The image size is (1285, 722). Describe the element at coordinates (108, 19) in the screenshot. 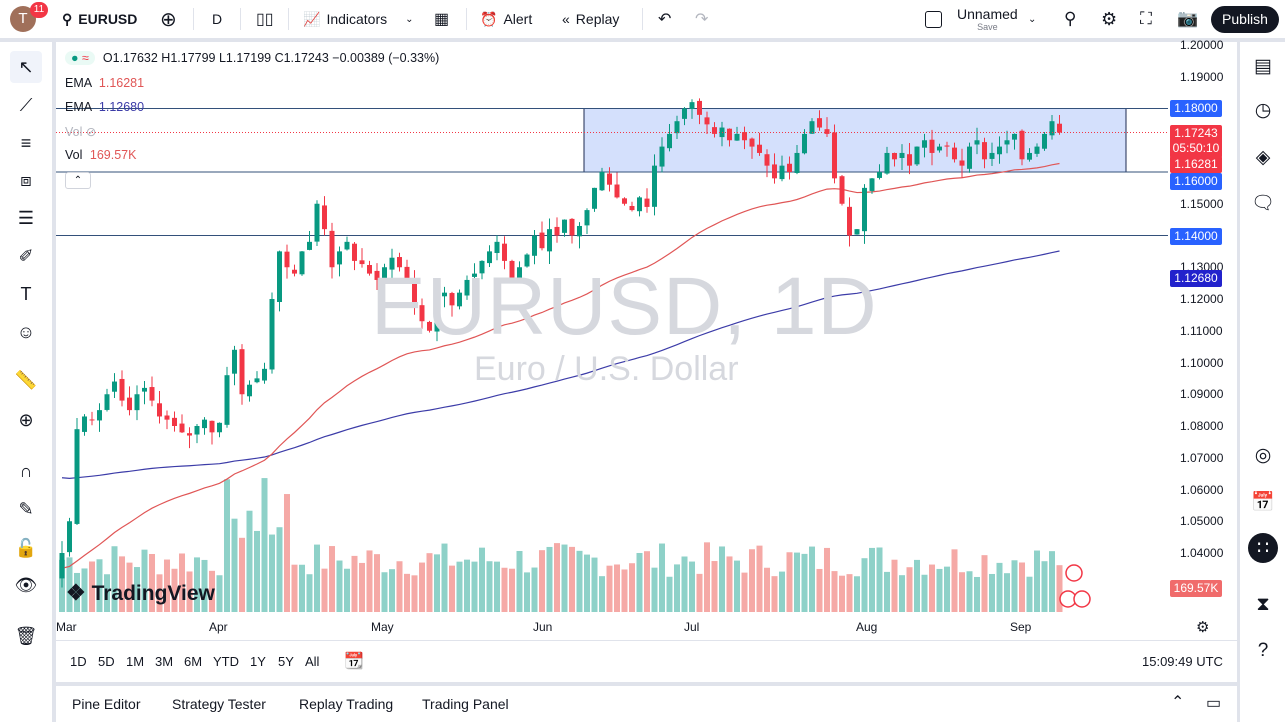

I see `symbol-label: EURUSD` at that location.